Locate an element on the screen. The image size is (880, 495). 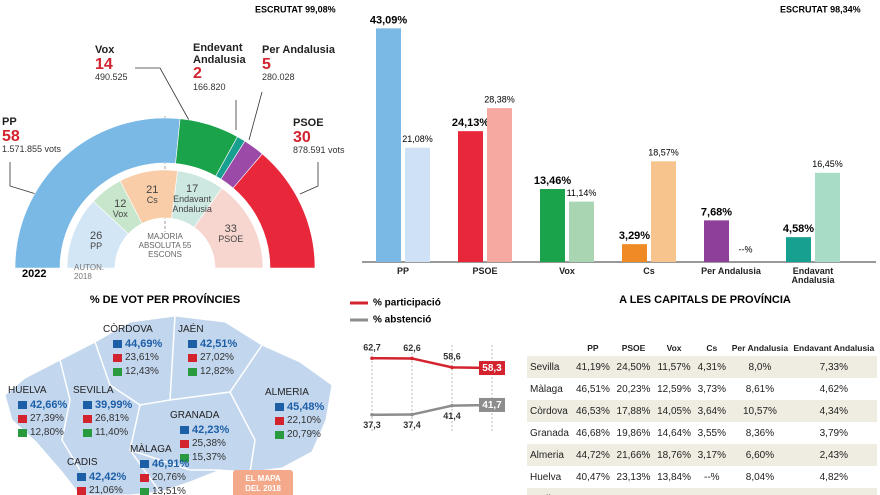
value-cell: 4,82% is located at coordinates (833, 477).